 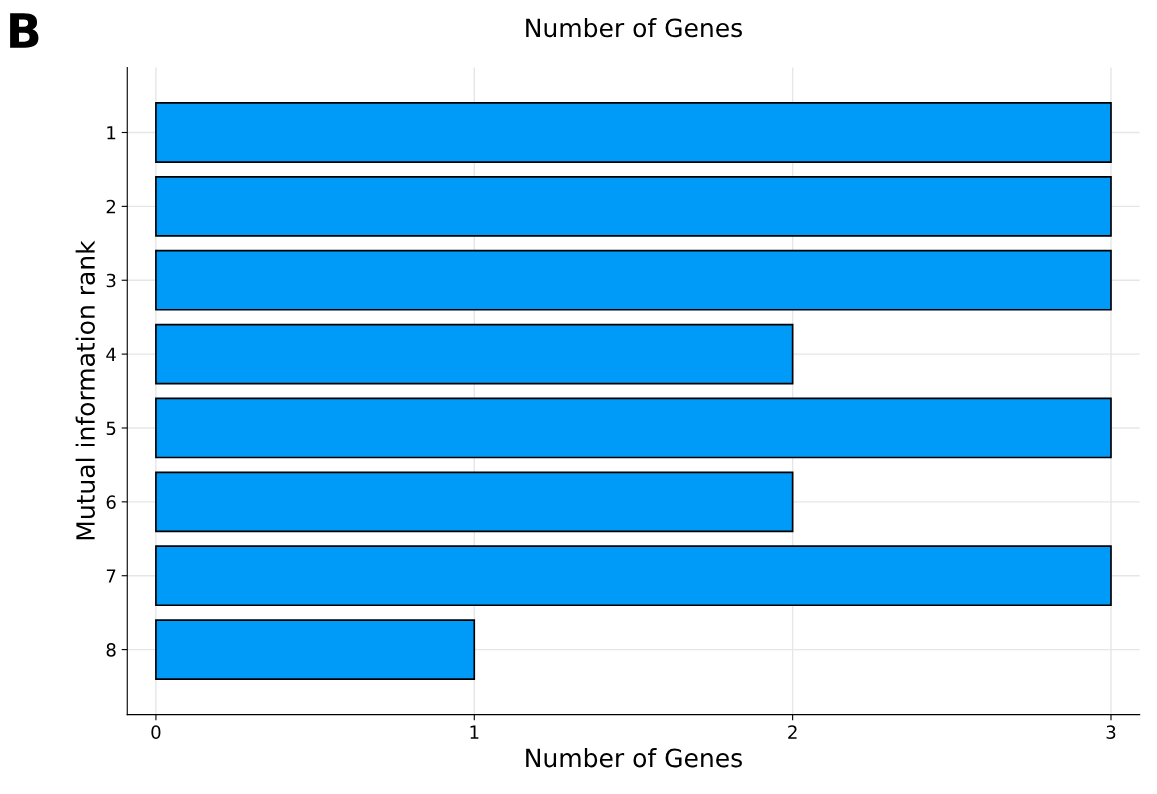 What do you see at coordinates (1111, 732) in the screenshot?
I see `x-tick-label: 3` at bounding box center [1111, 732].